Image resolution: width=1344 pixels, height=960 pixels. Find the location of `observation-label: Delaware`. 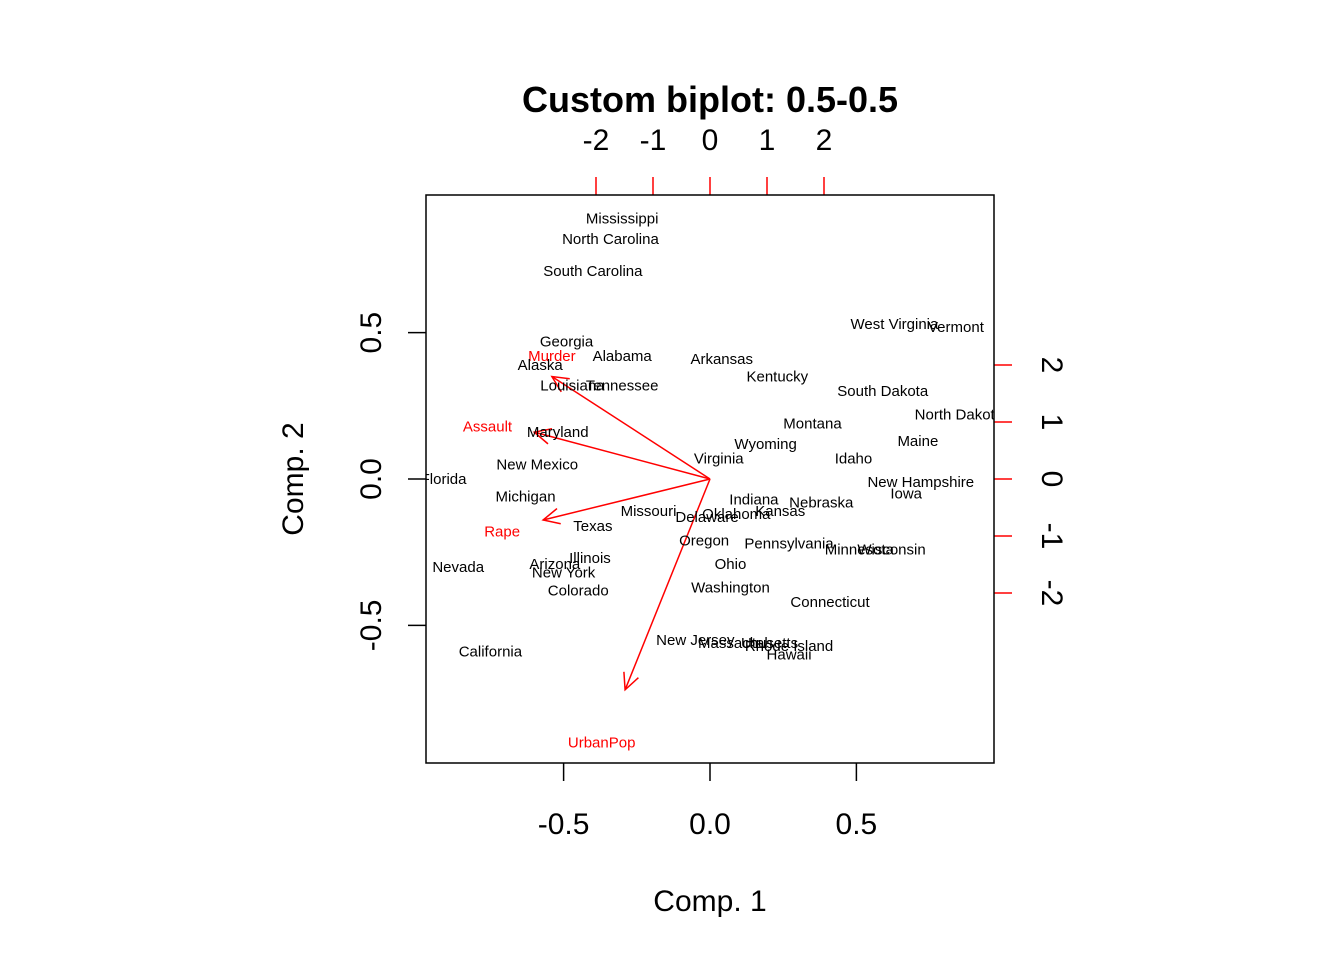

observation-label: Delaware is located at coordinates (706, 517).